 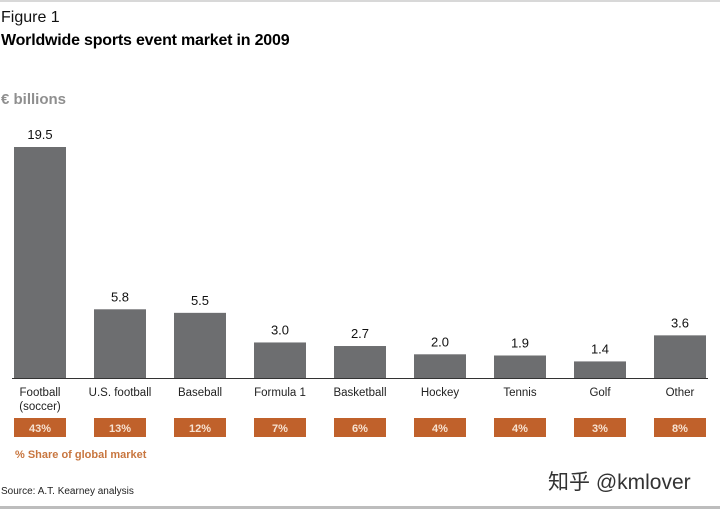 What do you see at coordinates (359, 393) in the screenshot?
I see `category-label: Basketball` at bounding box center [359, 393].